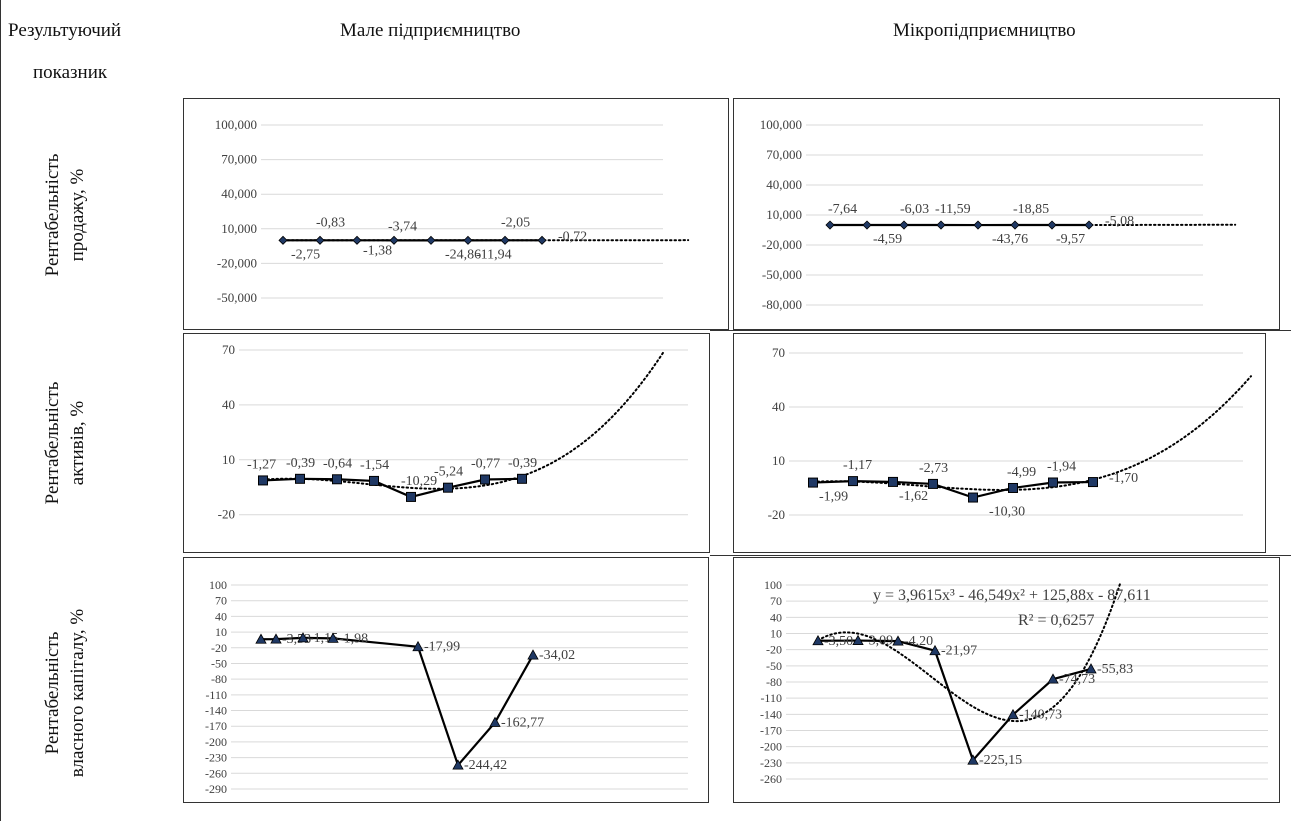 This screenshot has height=823, width=1291. I want to click on chart-sales-micro-tick-label: 100,000, so click(781, 124).